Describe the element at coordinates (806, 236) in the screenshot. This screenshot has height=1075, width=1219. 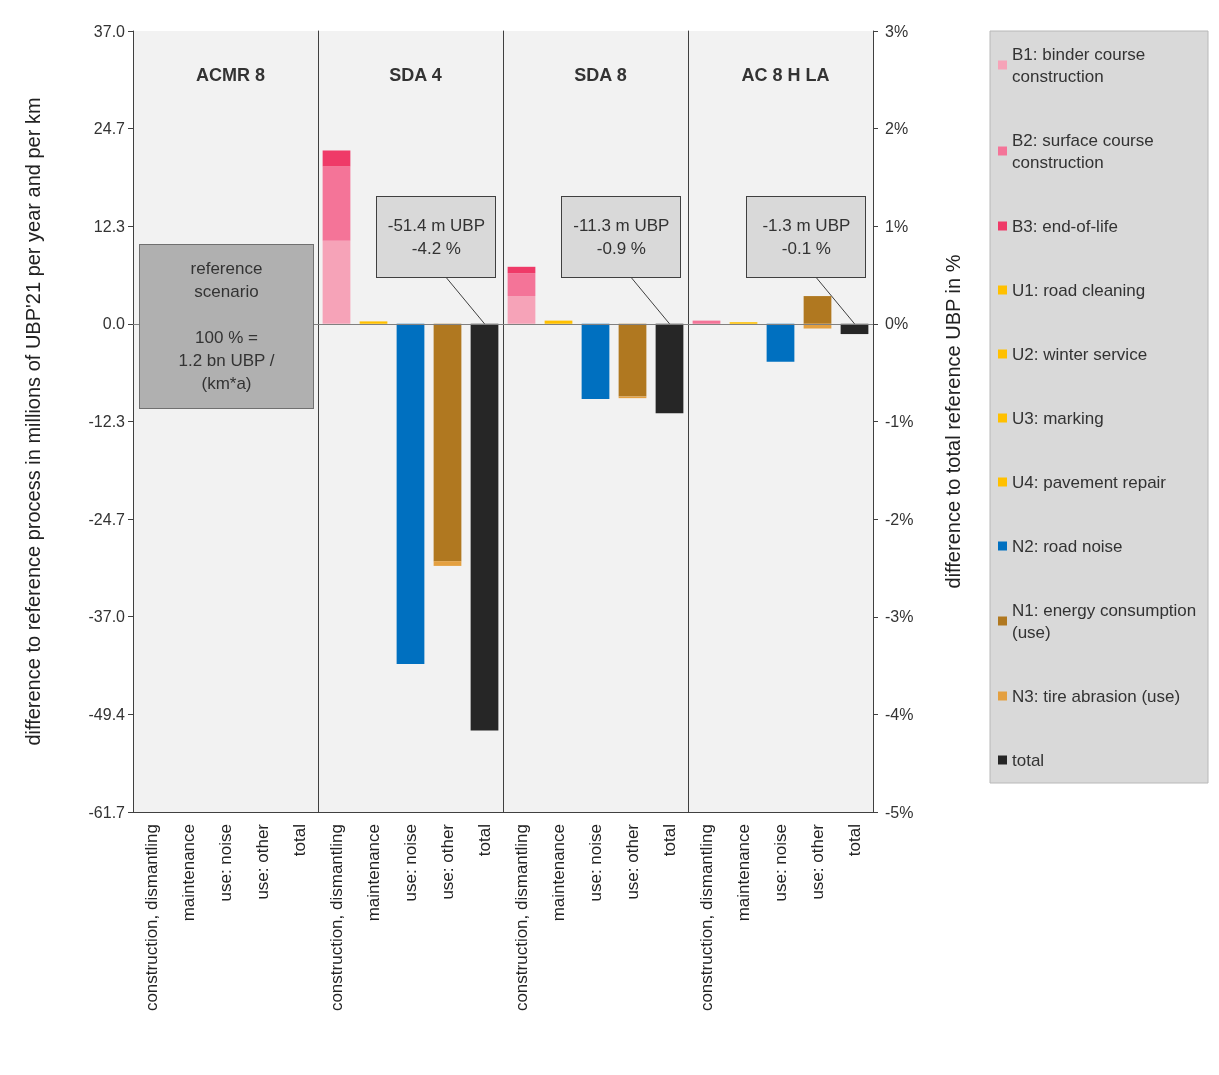
I see `note-box: -1.3 m UBP -0.1 %` at that location.